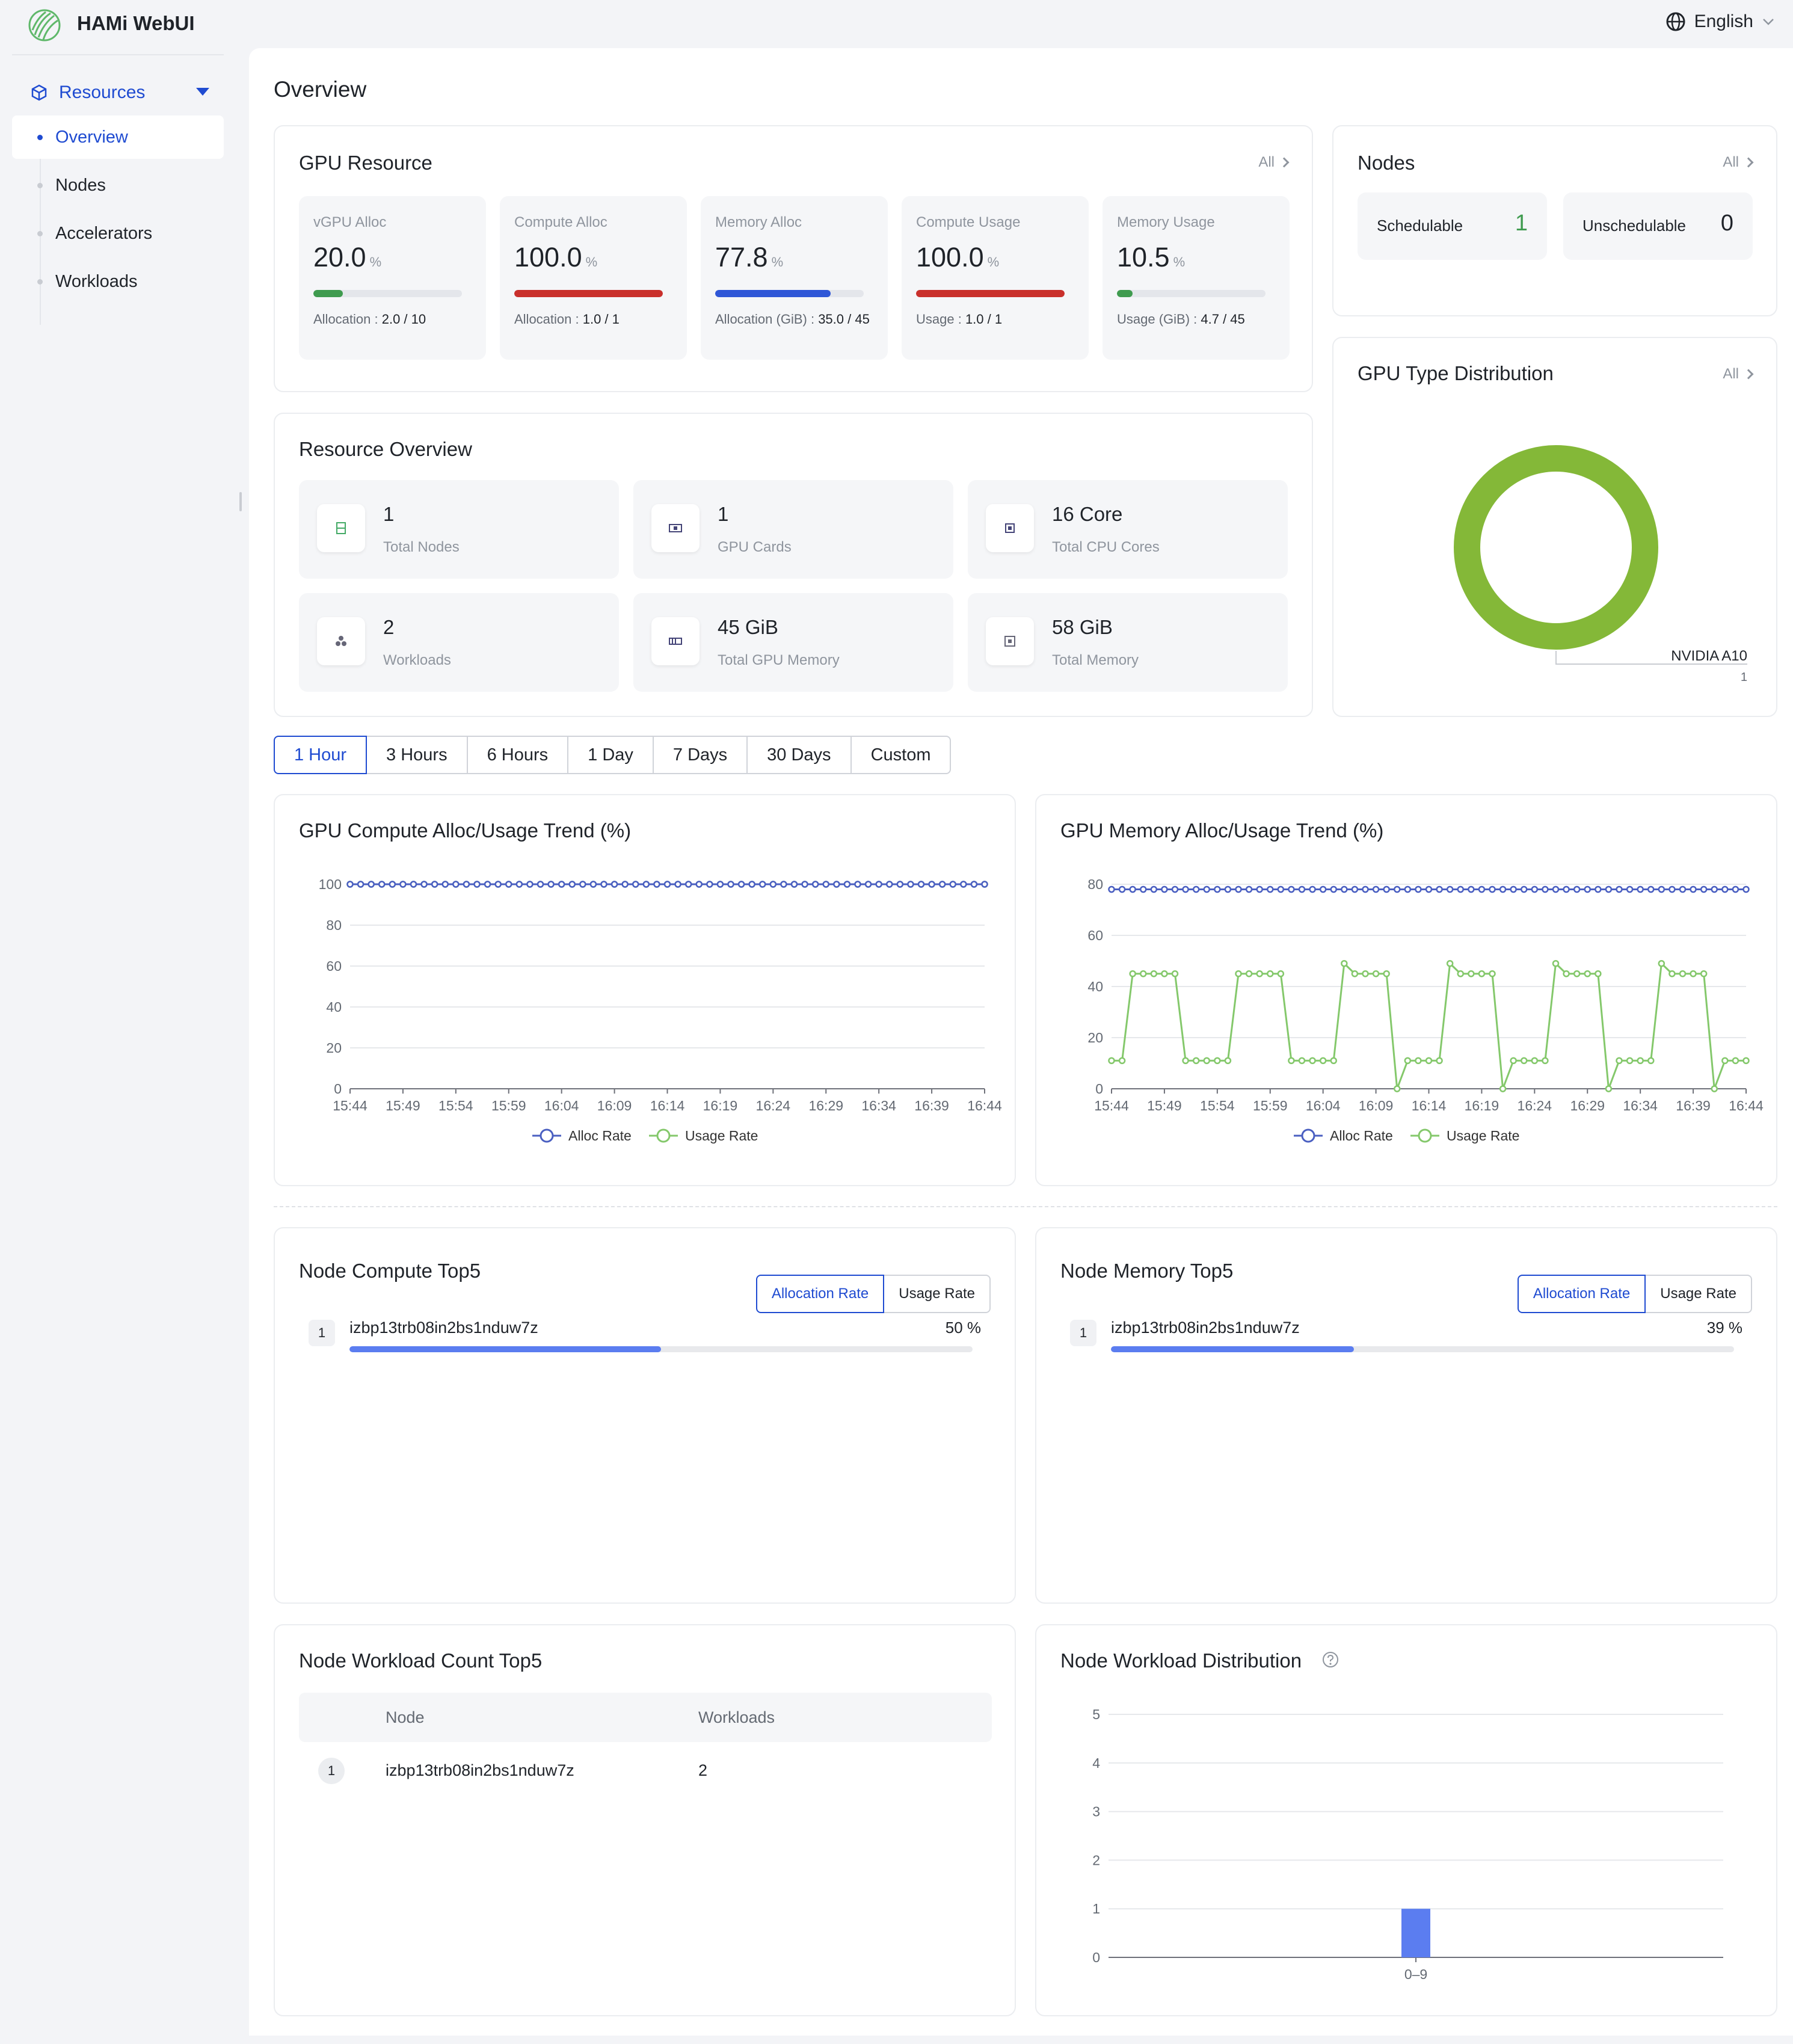 Image resolution: width=1793 pixels, height=2044 pixels. Describe the element at coordinates (600, 1136) in the screenshot. I see `legend-label: Alloc Rate` at that location.